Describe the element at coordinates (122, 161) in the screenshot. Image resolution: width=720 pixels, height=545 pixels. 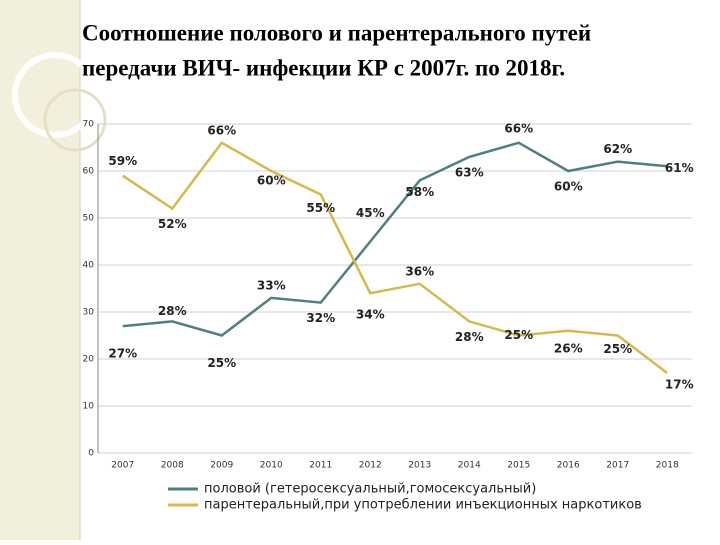
I see `data-label: 59%` at that location.